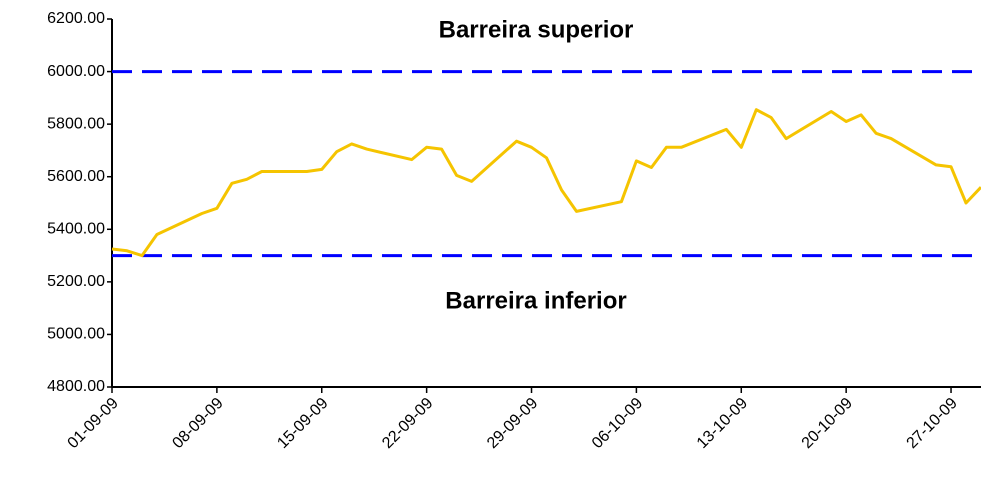 The image size is (981, 488). Describe the element at coordinates (76, 18) in the screenshot. I see `y-tick-label: 6200.00` at that location.